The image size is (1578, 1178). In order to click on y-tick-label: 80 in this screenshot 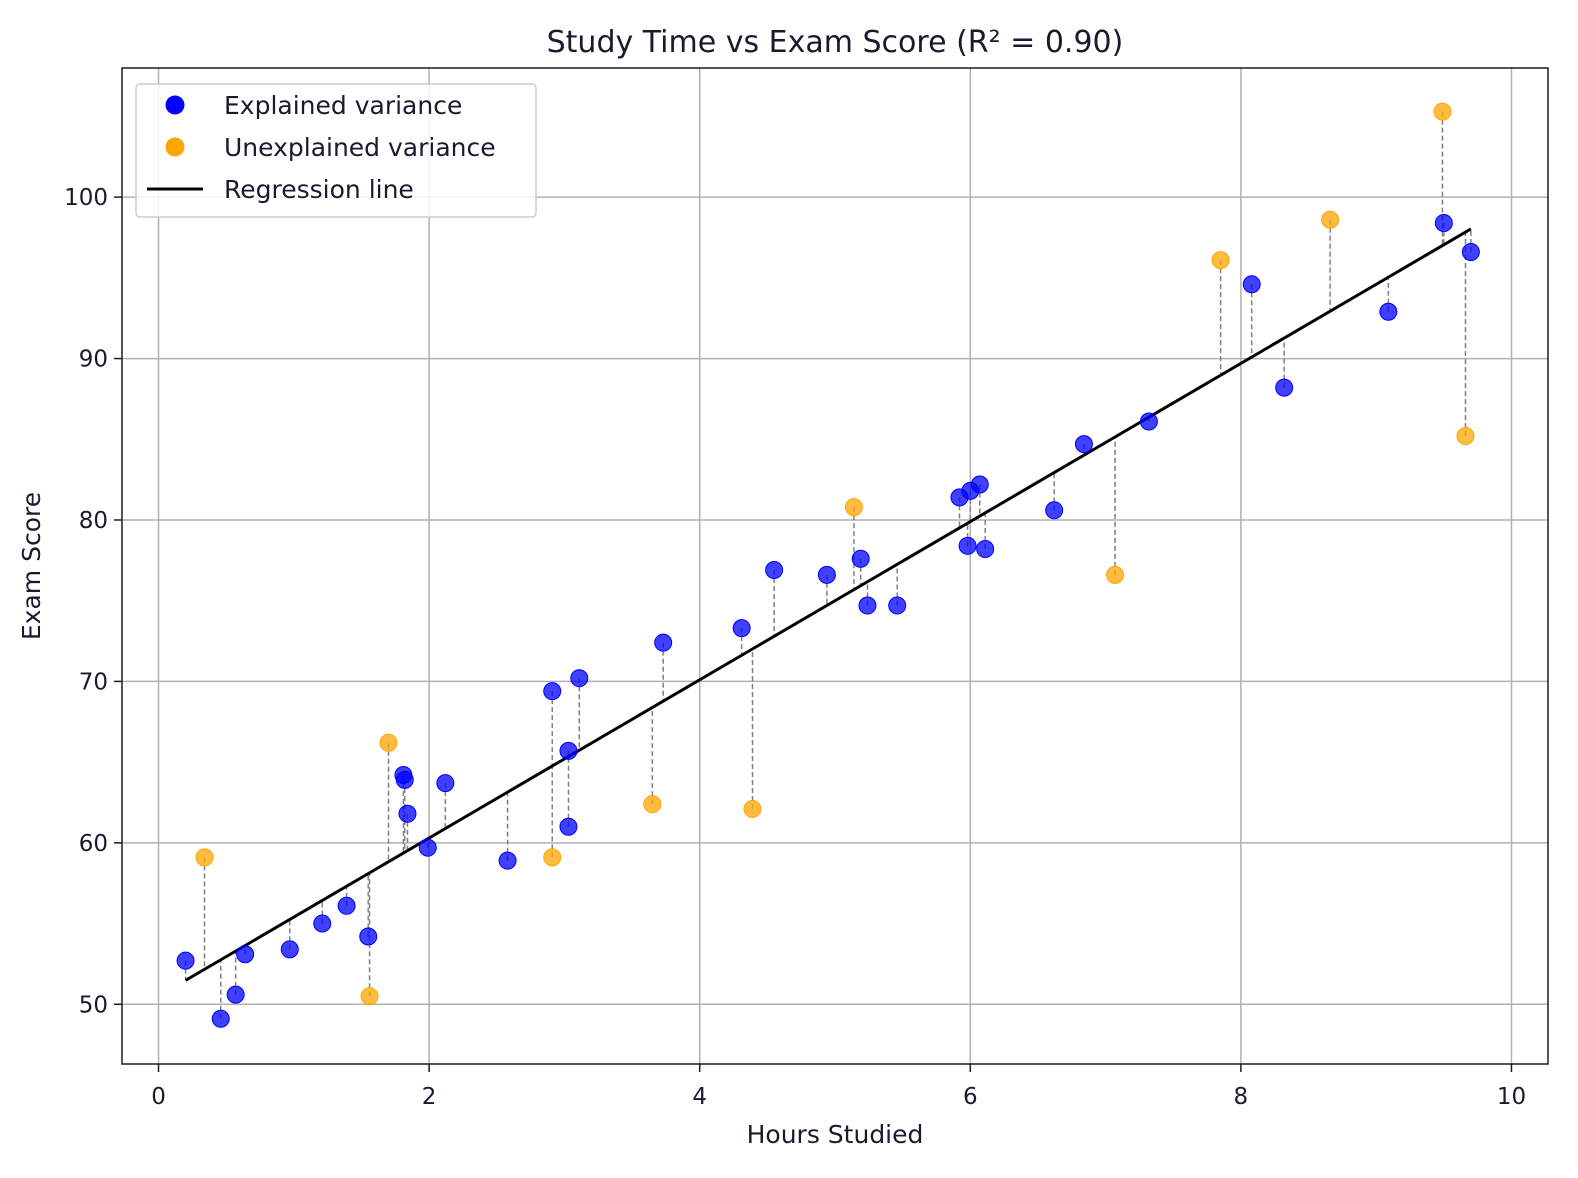, I will do `click(93, 521)`.